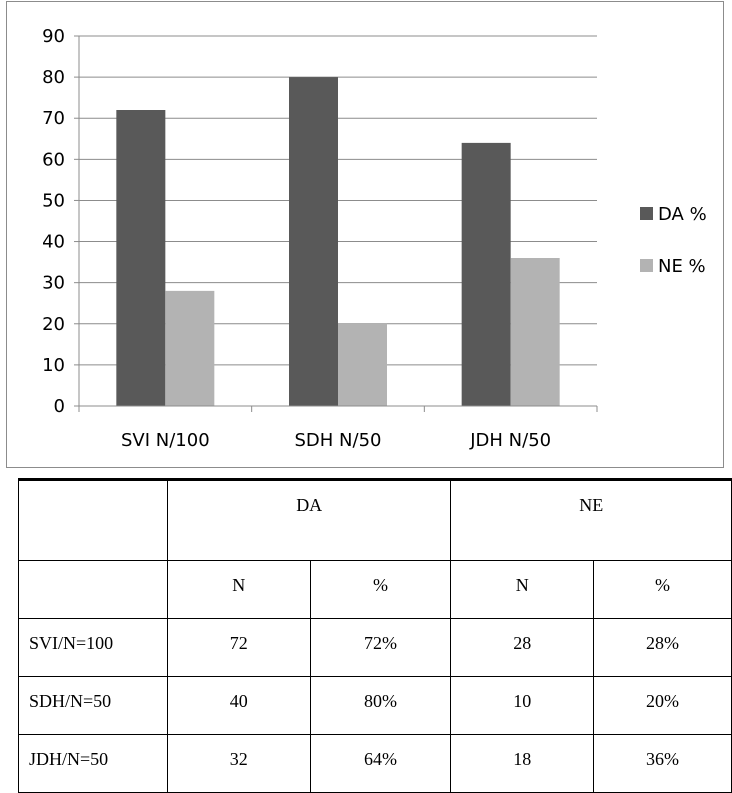 This screenshot has height=793, width=732. Describe the element at coordinates (309, 519) in the screenshot. I see `group-header-da: DA` at that location.